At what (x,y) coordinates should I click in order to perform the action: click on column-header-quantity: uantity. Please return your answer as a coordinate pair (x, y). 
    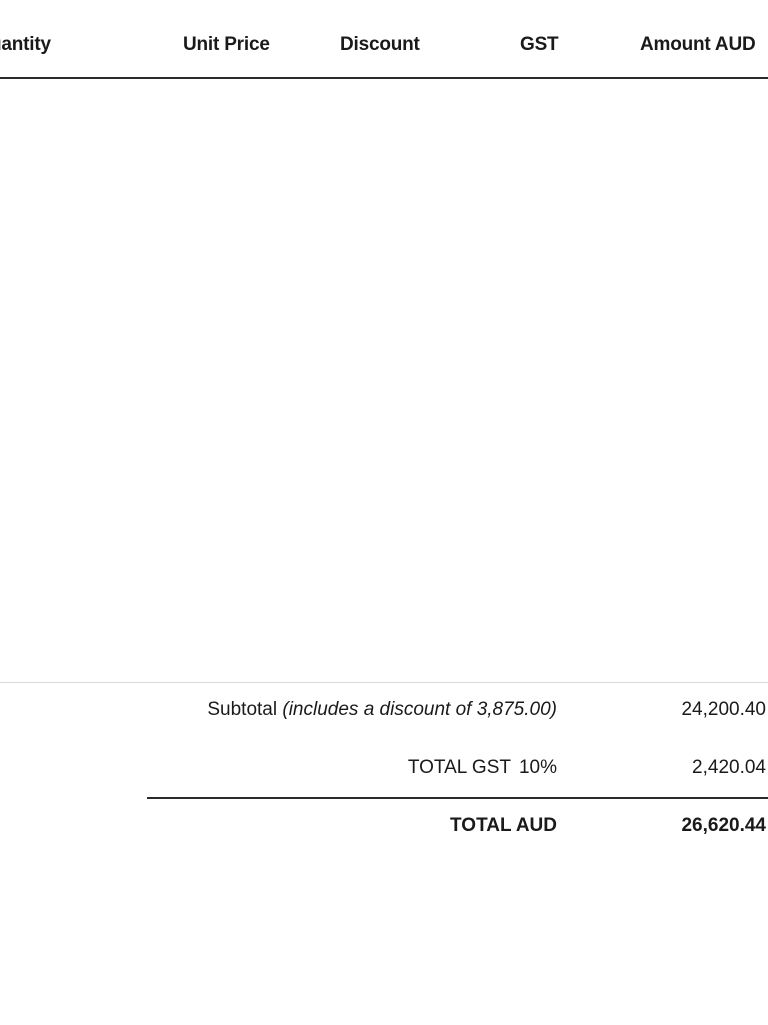
    Looking at the image, I should click on (25, 44).